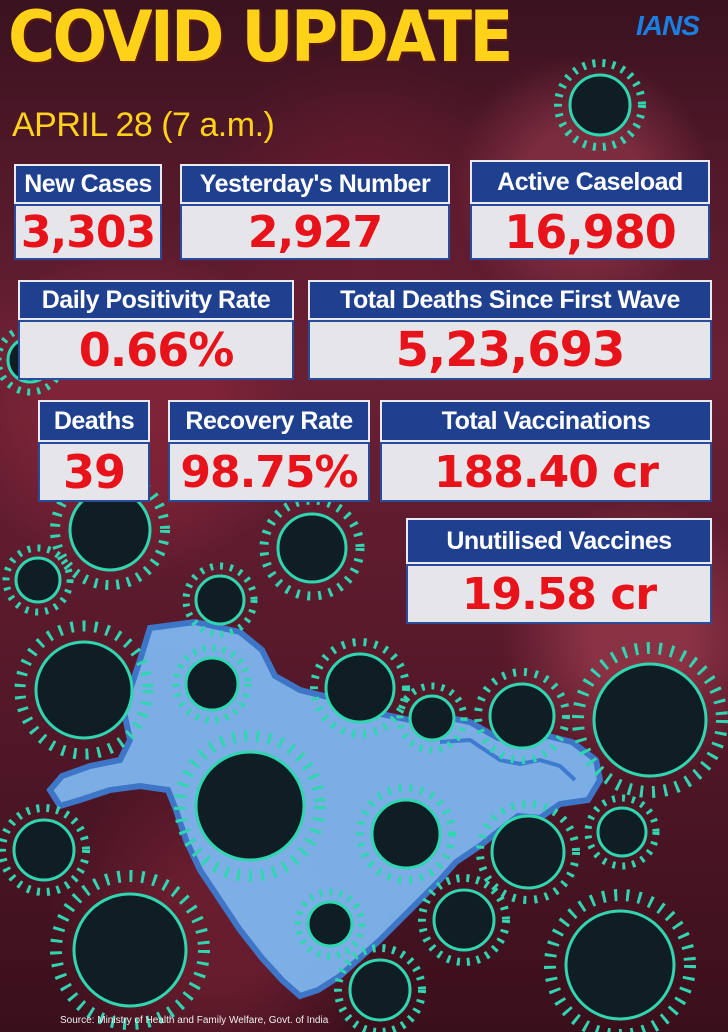 The image size is (728, 1032). What do you see at coordinates (88, 232) in the screenshot?
I see `stat-value: 3,303` at bounding box center [88, 232].